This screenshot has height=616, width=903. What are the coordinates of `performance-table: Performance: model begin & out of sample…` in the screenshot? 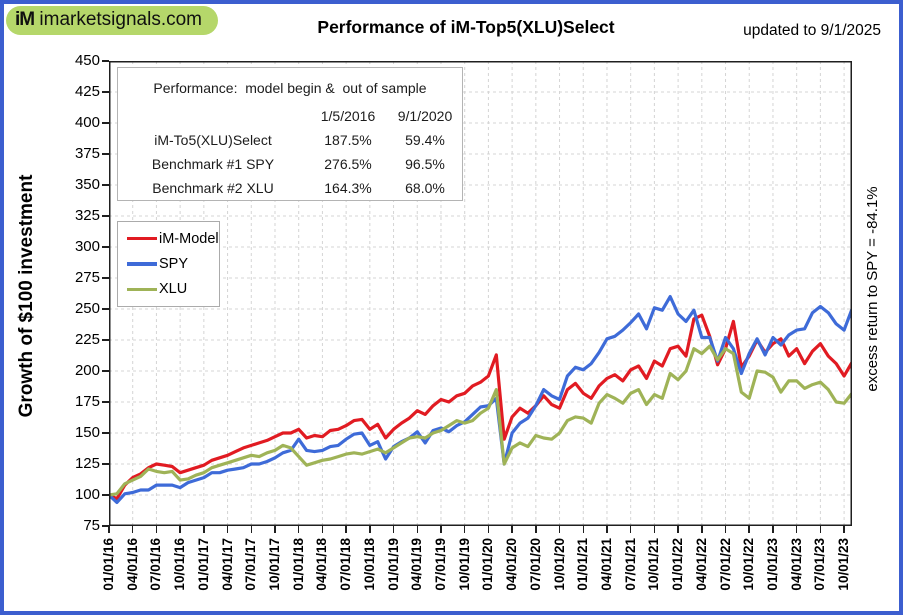 It's located at (290, 134).